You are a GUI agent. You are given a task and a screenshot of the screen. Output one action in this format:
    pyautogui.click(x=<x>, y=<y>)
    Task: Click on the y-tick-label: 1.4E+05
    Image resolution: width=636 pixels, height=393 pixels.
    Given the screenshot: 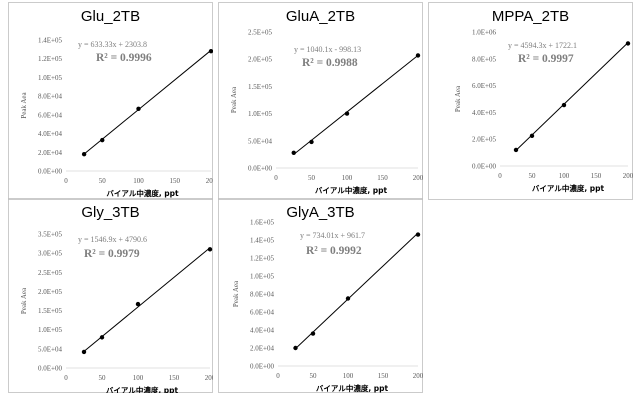 What is the action you would take?
    pyautogui.click(x=50, y=41)
    